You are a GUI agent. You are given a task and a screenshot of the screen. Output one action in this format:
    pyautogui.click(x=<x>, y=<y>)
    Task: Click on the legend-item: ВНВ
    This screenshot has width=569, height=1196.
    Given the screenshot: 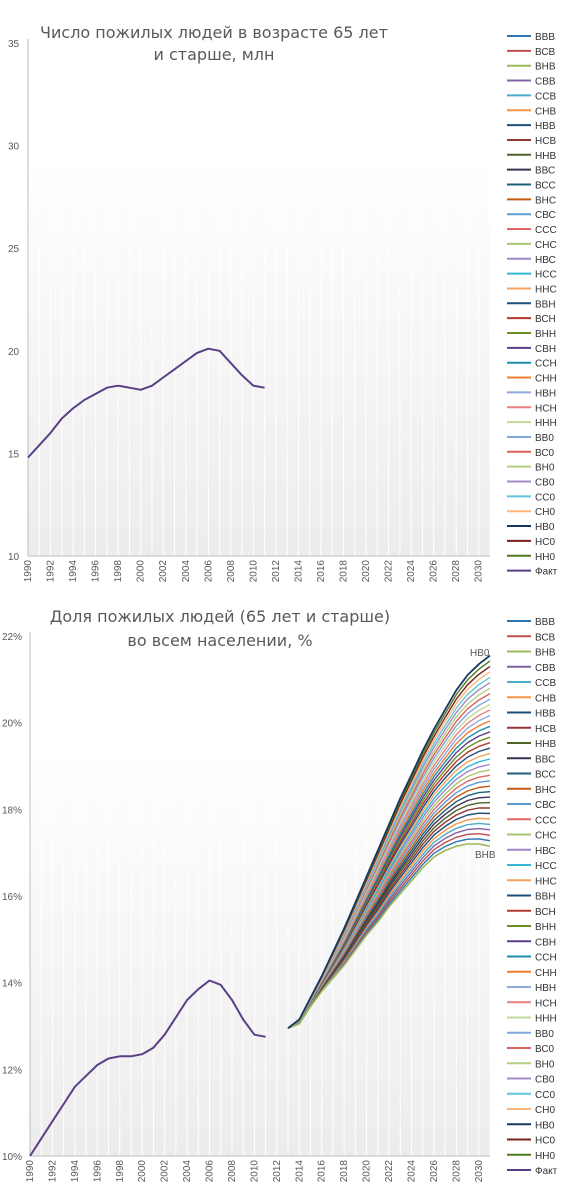 What is the action you would take?
    pyautogui.click(x=531, y=653)
    